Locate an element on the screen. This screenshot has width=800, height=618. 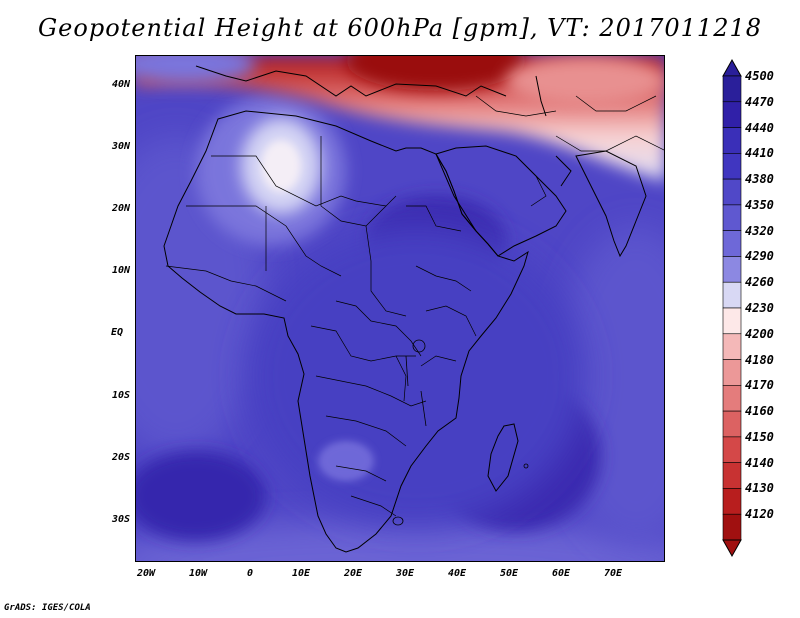
credit-text: GrADS: IGES/COLA is located at coordinates (47, 608).